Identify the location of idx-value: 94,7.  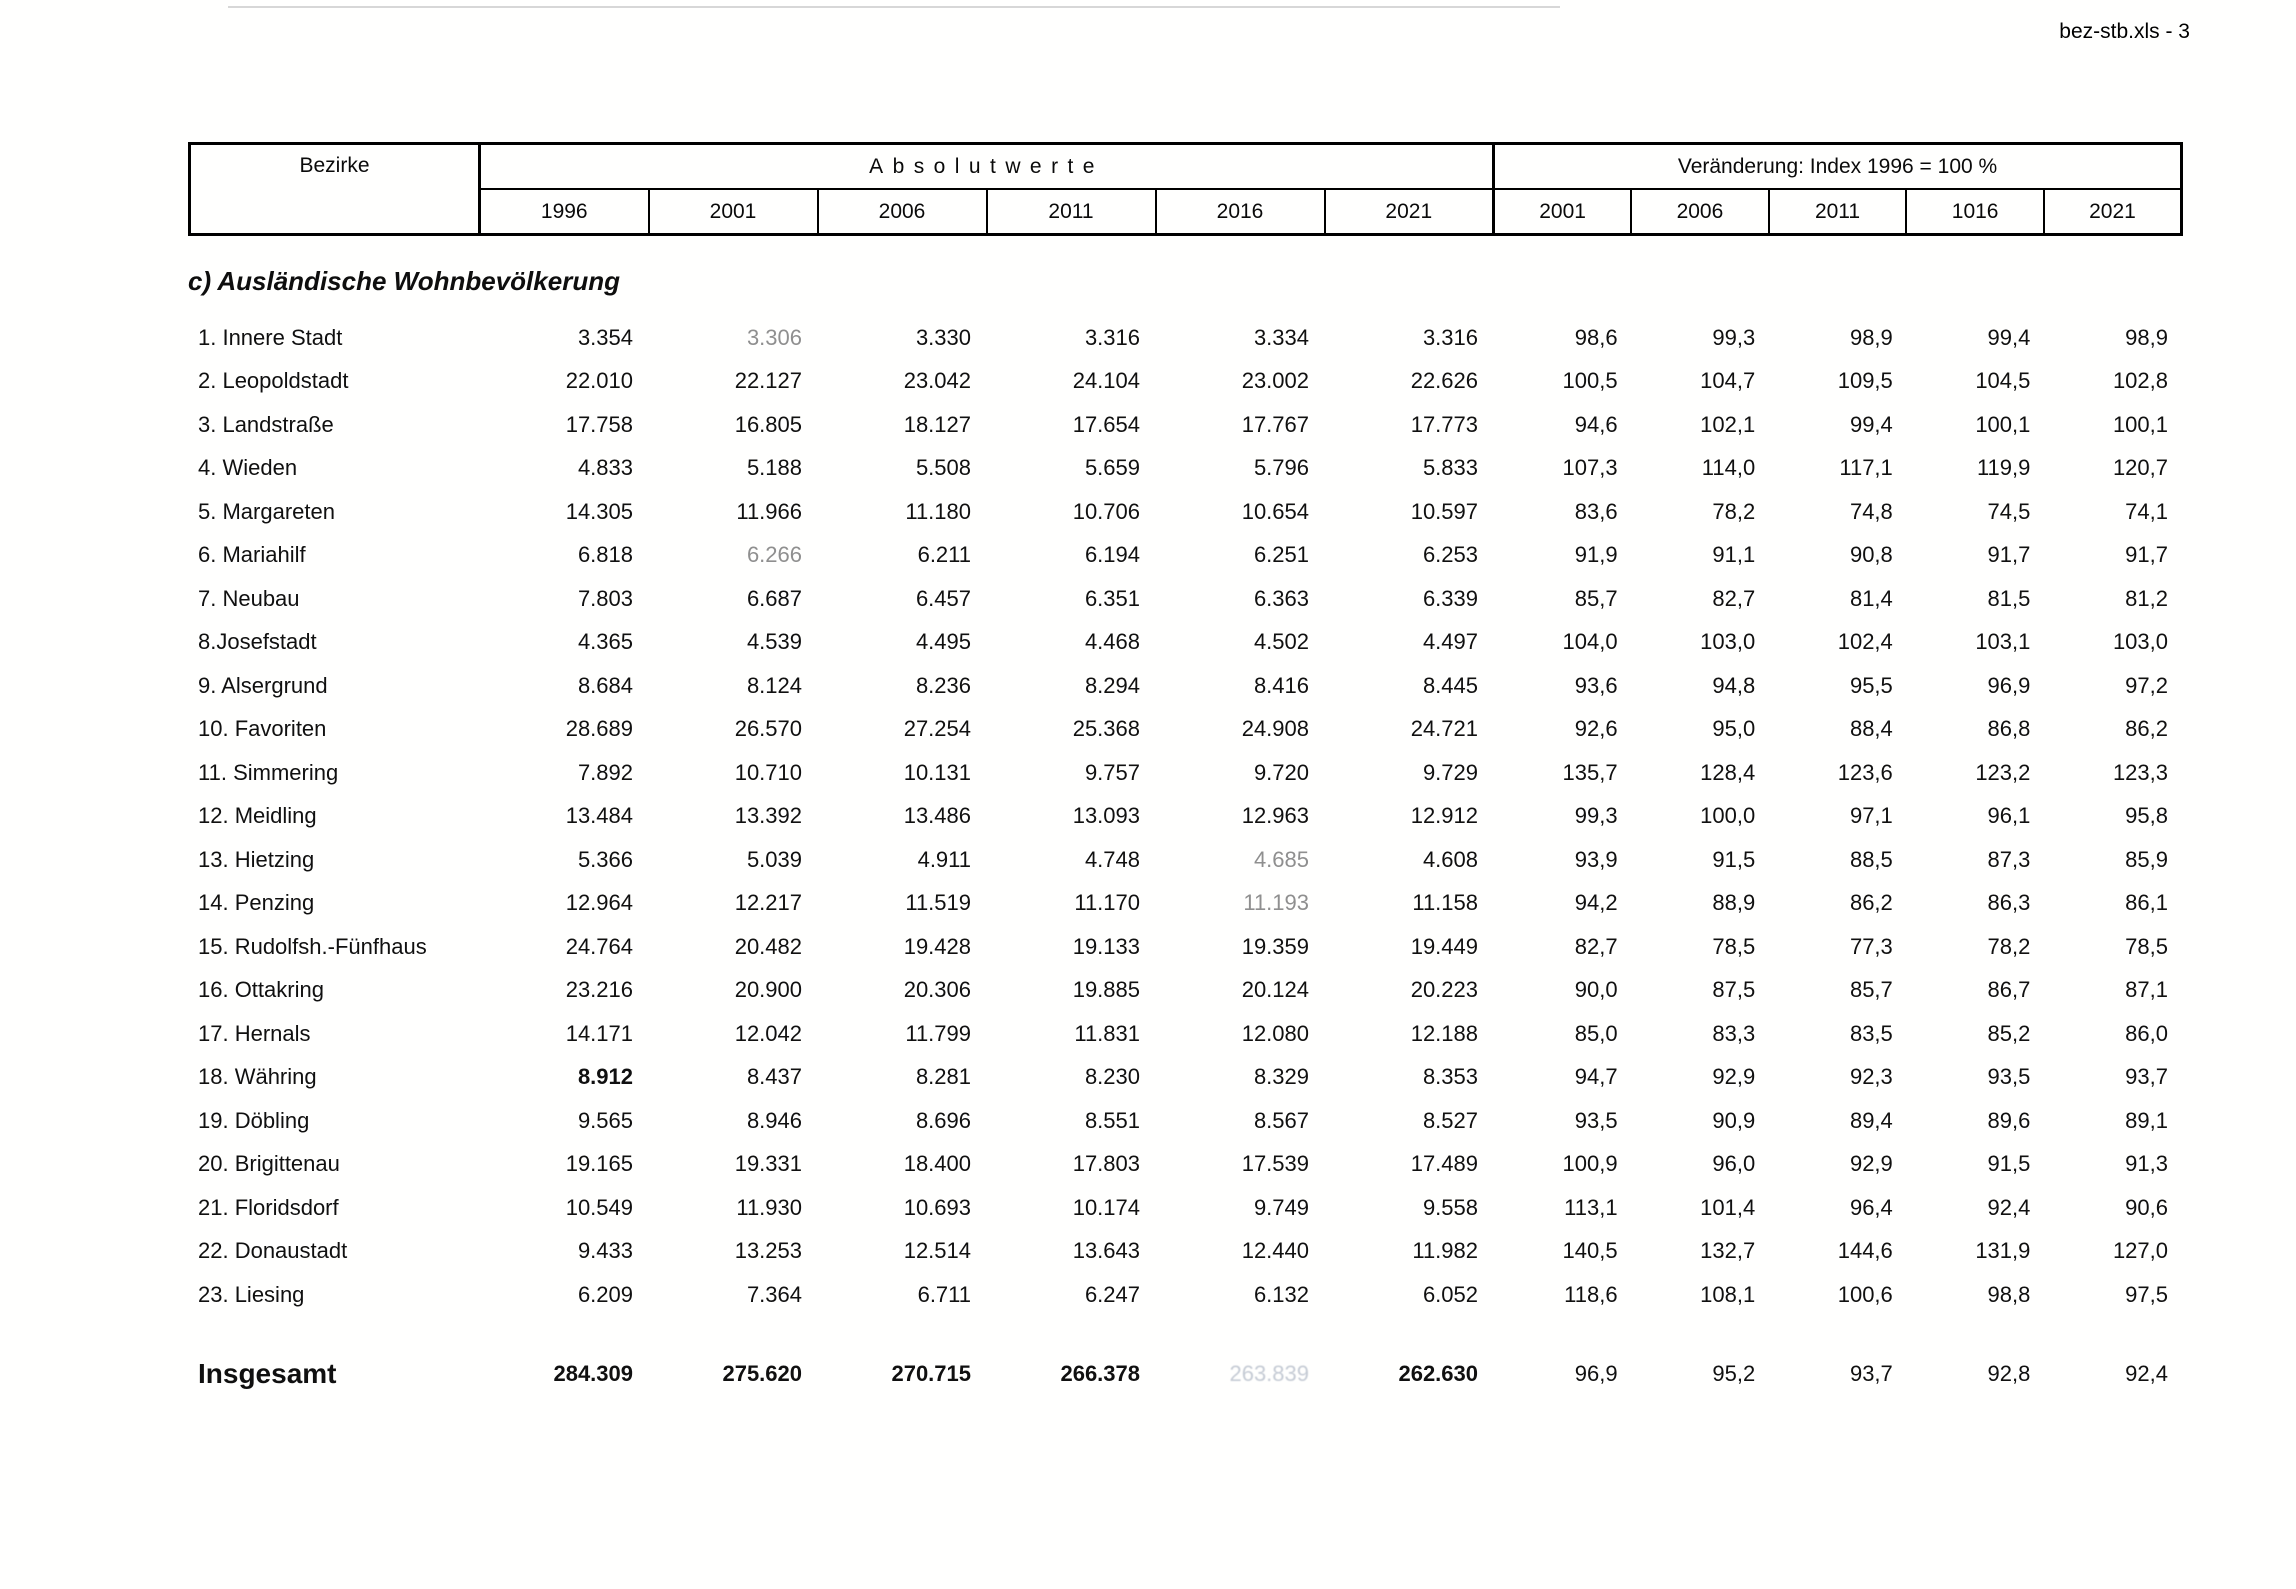
(1596, 1077).